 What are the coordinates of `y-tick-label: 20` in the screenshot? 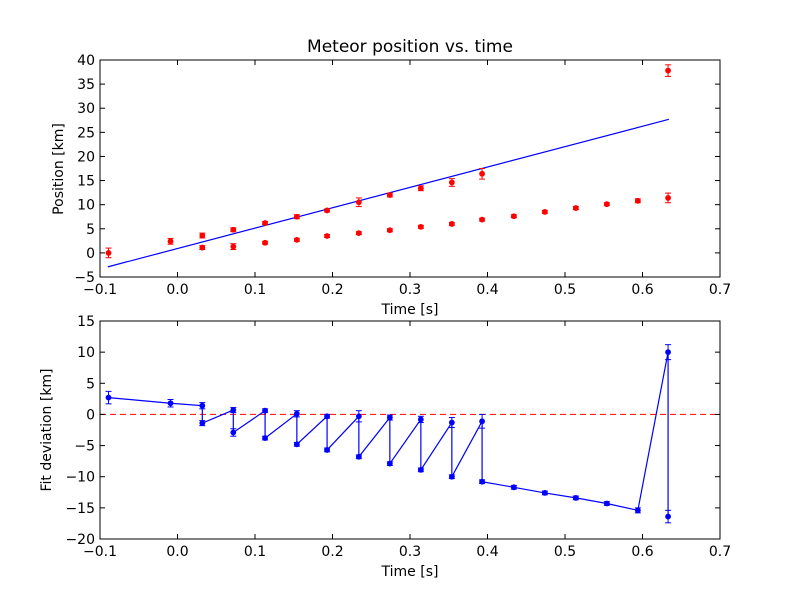 It's located at (86, 157).